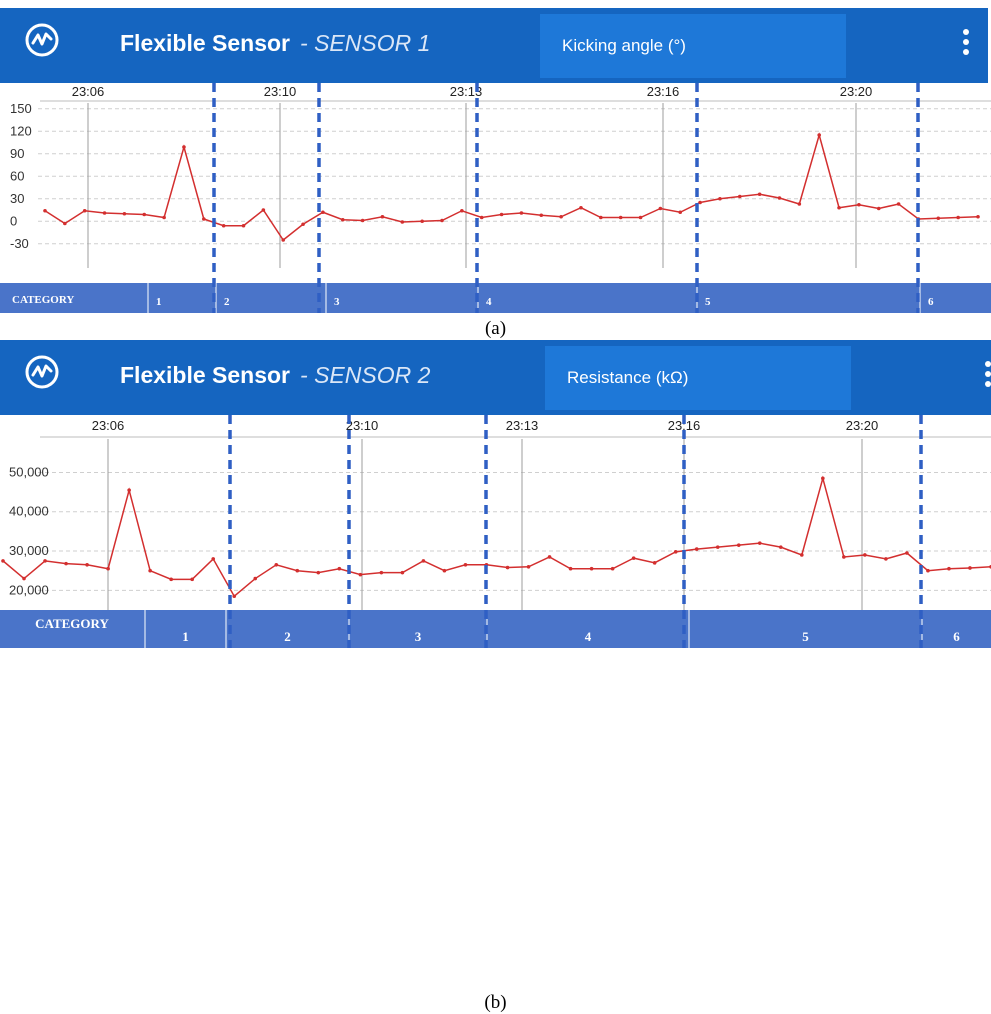 The image size is (991, 1014). What do you see at coordinates (693, 46) in the screenshot?
I see `metric-selector: Kicking angle (°)` at bounding box center [693, 46].